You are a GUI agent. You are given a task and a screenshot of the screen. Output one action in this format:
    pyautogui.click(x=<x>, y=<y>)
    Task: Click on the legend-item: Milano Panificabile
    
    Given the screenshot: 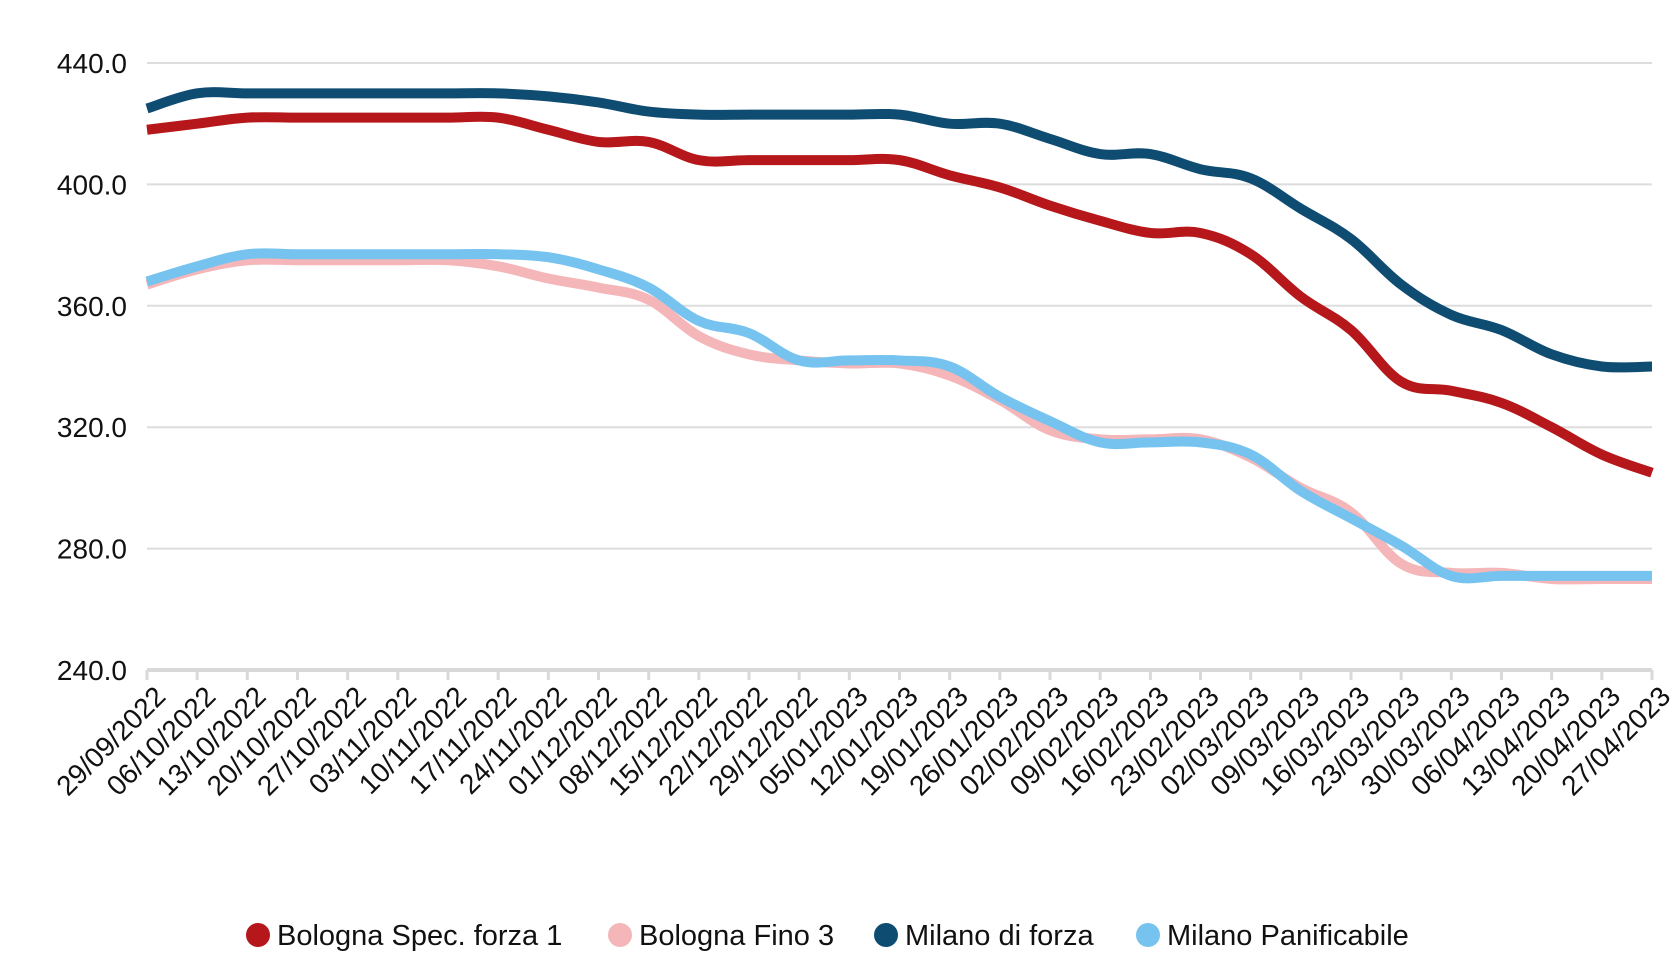 What is the action you would take?
    pyautogui.click(x=1272, y=936)
    